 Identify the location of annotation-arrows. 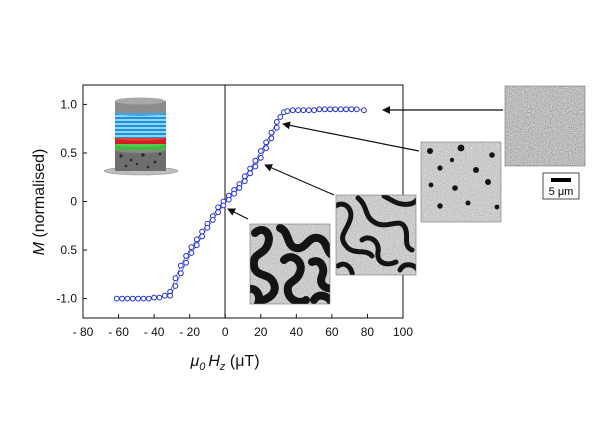
(365, 163).